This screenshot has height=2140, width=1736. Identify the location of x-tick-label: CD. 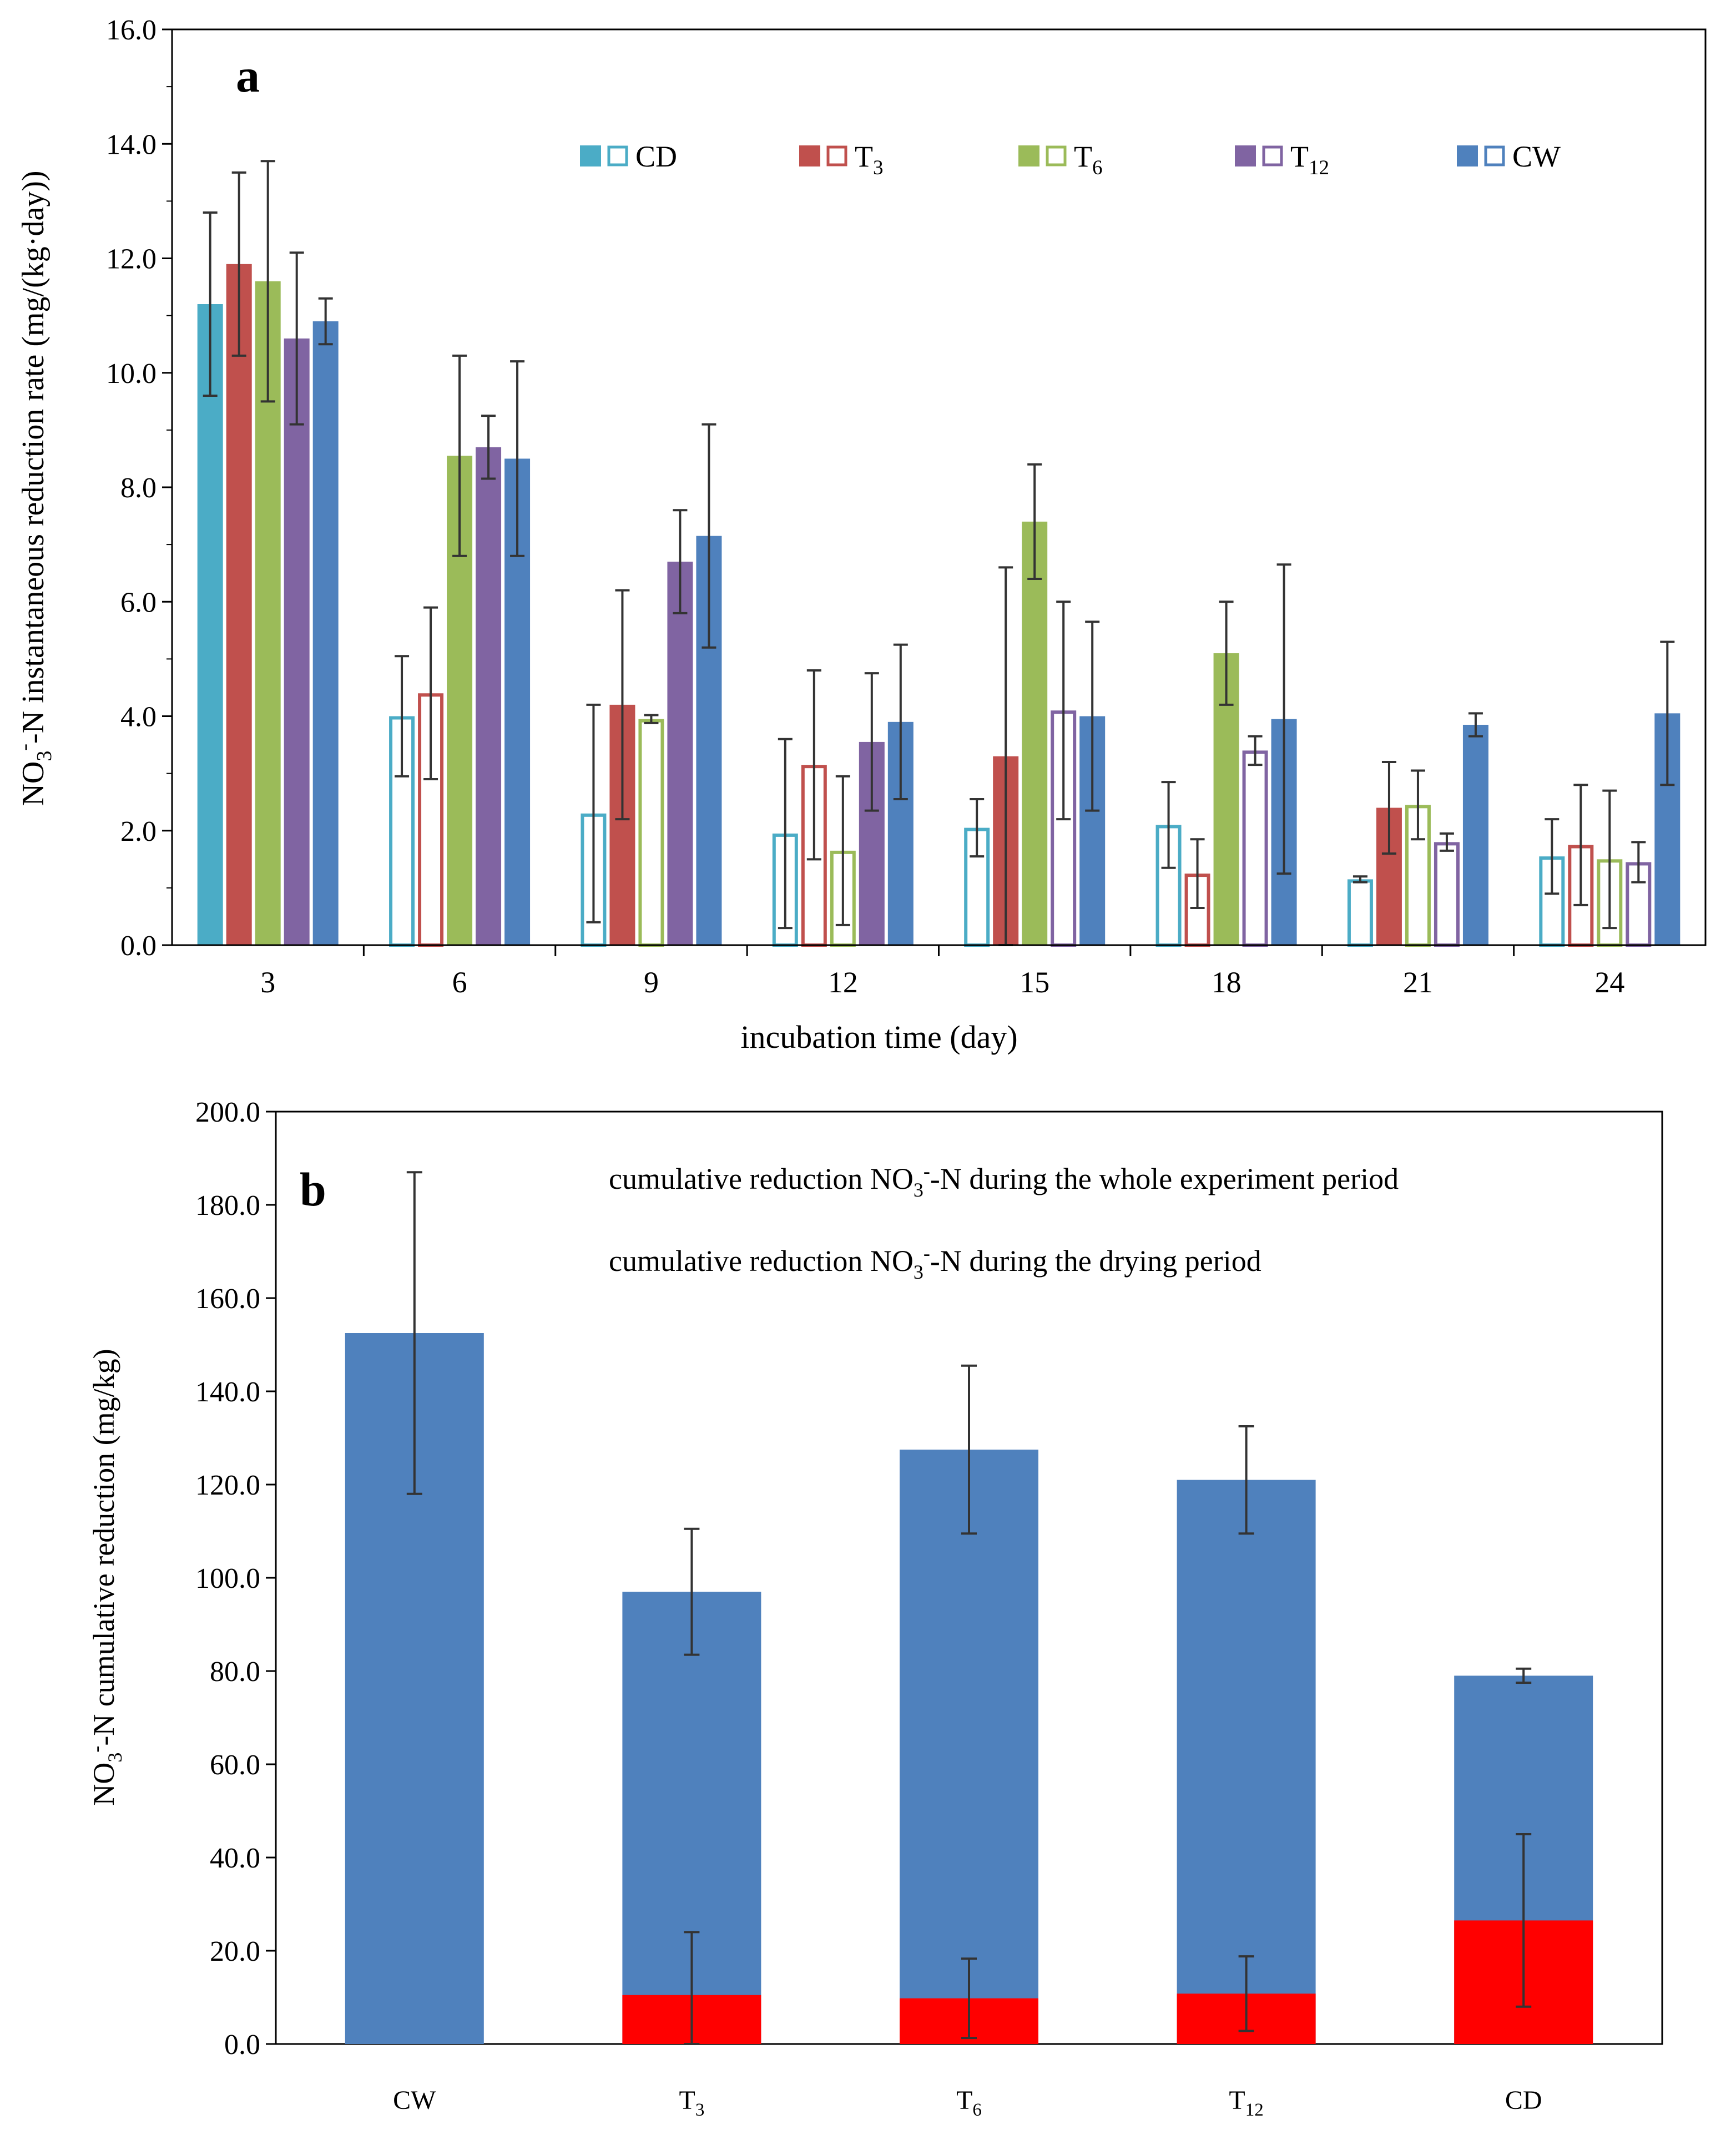
(1523, 2100).